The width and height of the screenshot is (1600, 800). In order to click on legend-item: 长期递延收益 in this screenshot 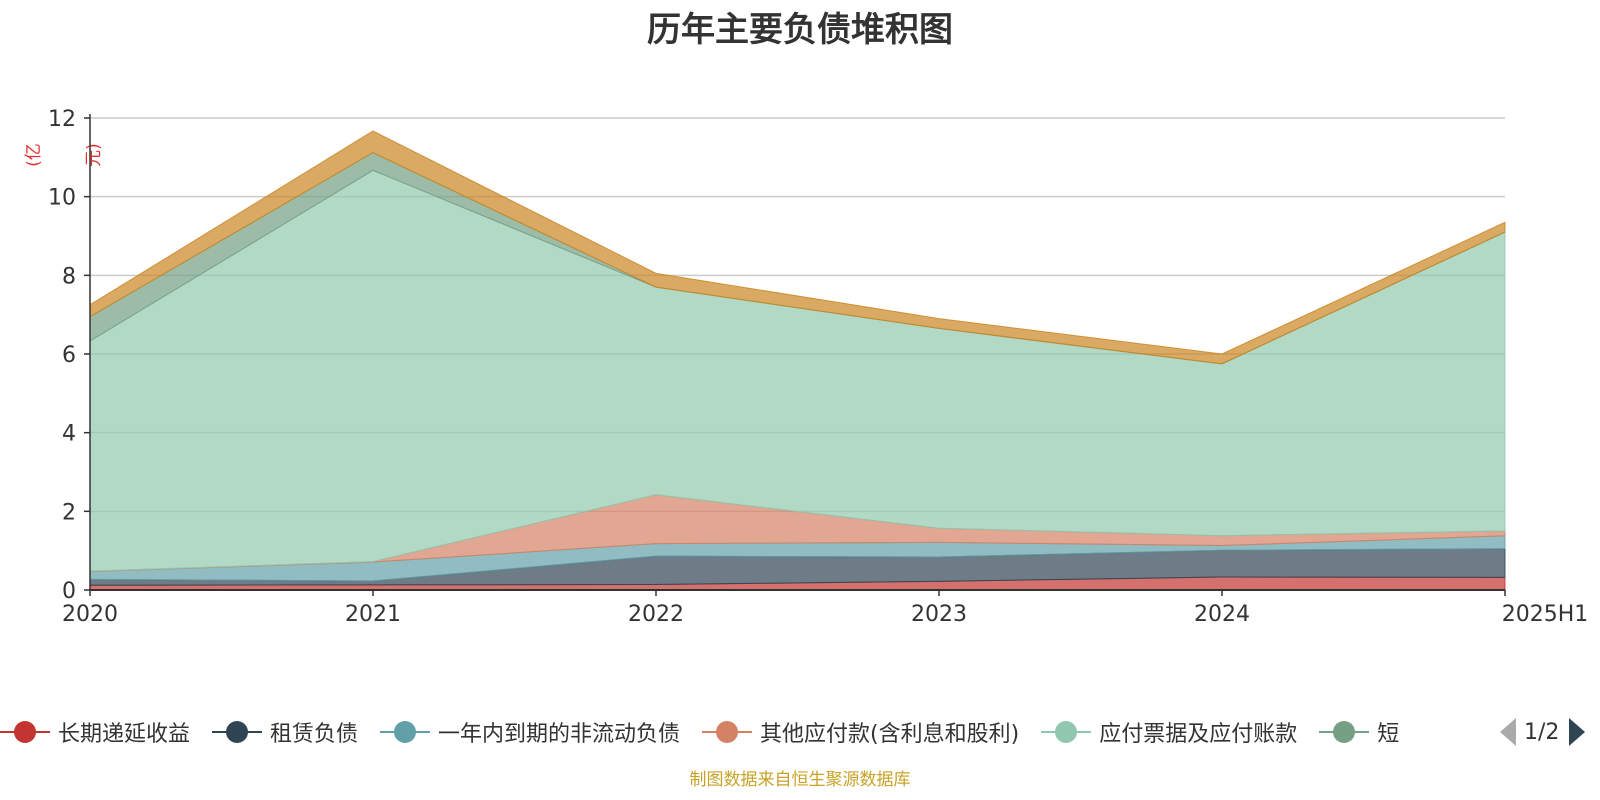, I will do `click(95, 732)`.